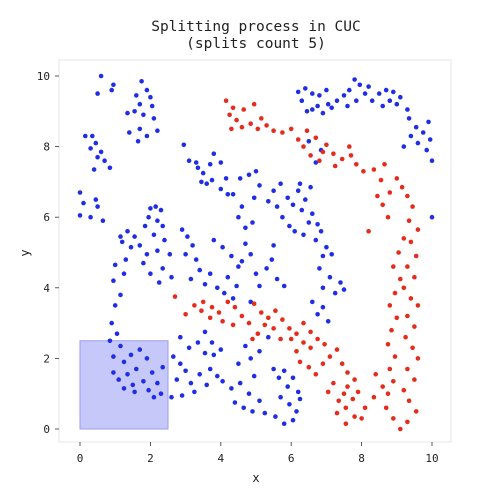 Image resolution: width=500 pixels, height=500 pixels. Describe the element at coordinates (220, 458) in the screenshot. I see `x-tick-label: 4` at that location.